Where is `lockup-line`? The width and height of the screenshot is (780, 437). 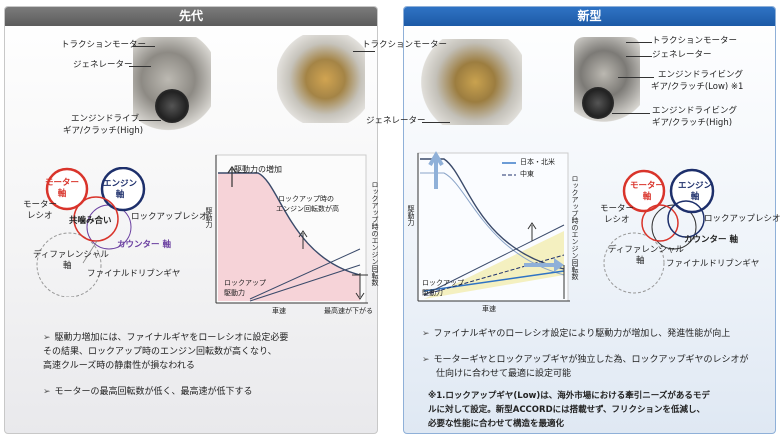 lockup-line is located at coordinates (305, 274).